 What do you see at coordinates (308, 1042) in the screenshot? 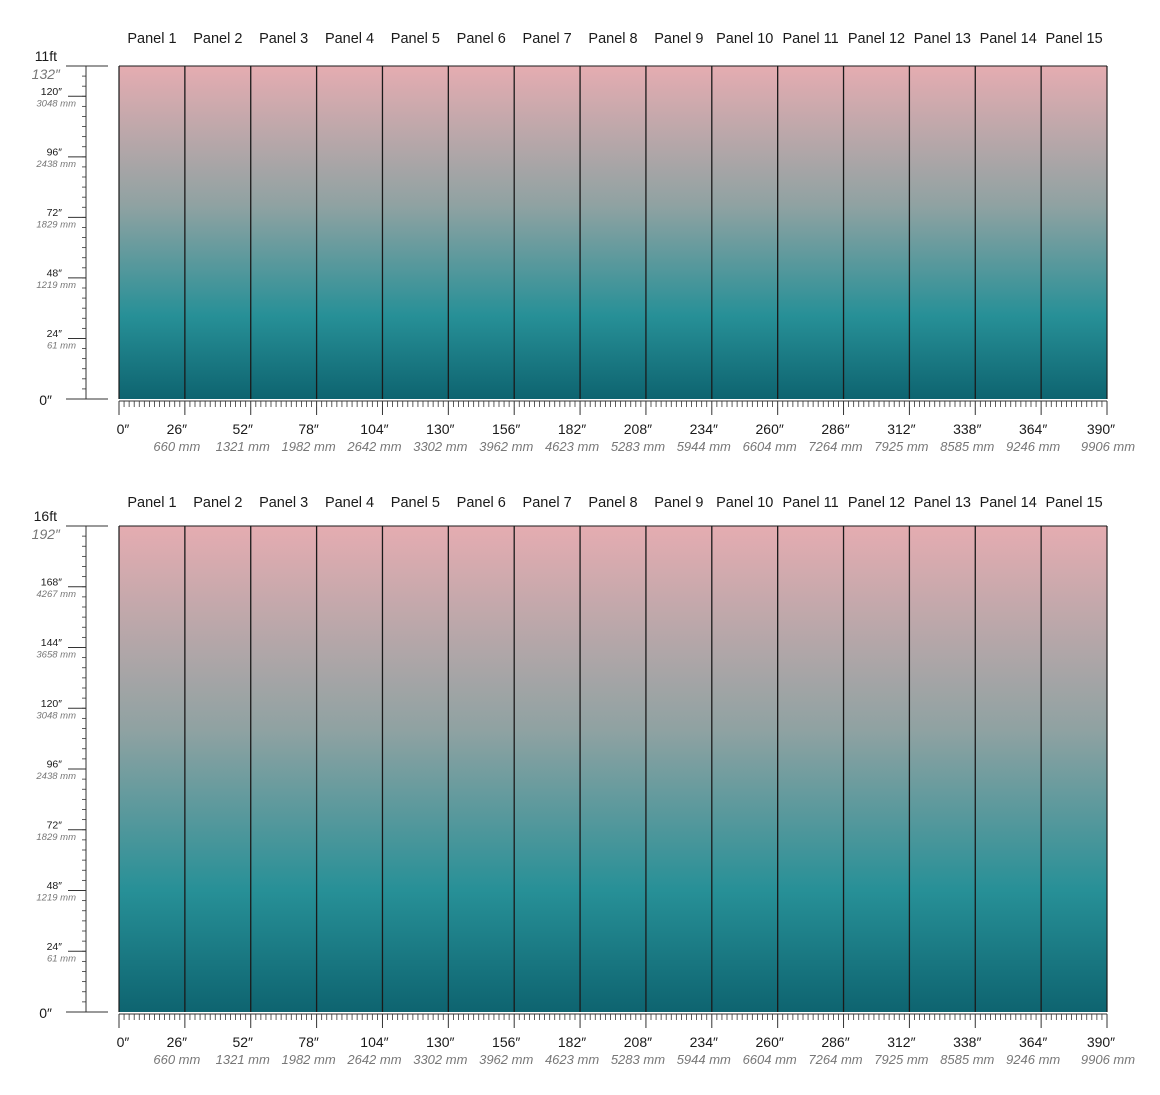
I see `width-tick-inches: 78″` at bounding box center [308, 1042].